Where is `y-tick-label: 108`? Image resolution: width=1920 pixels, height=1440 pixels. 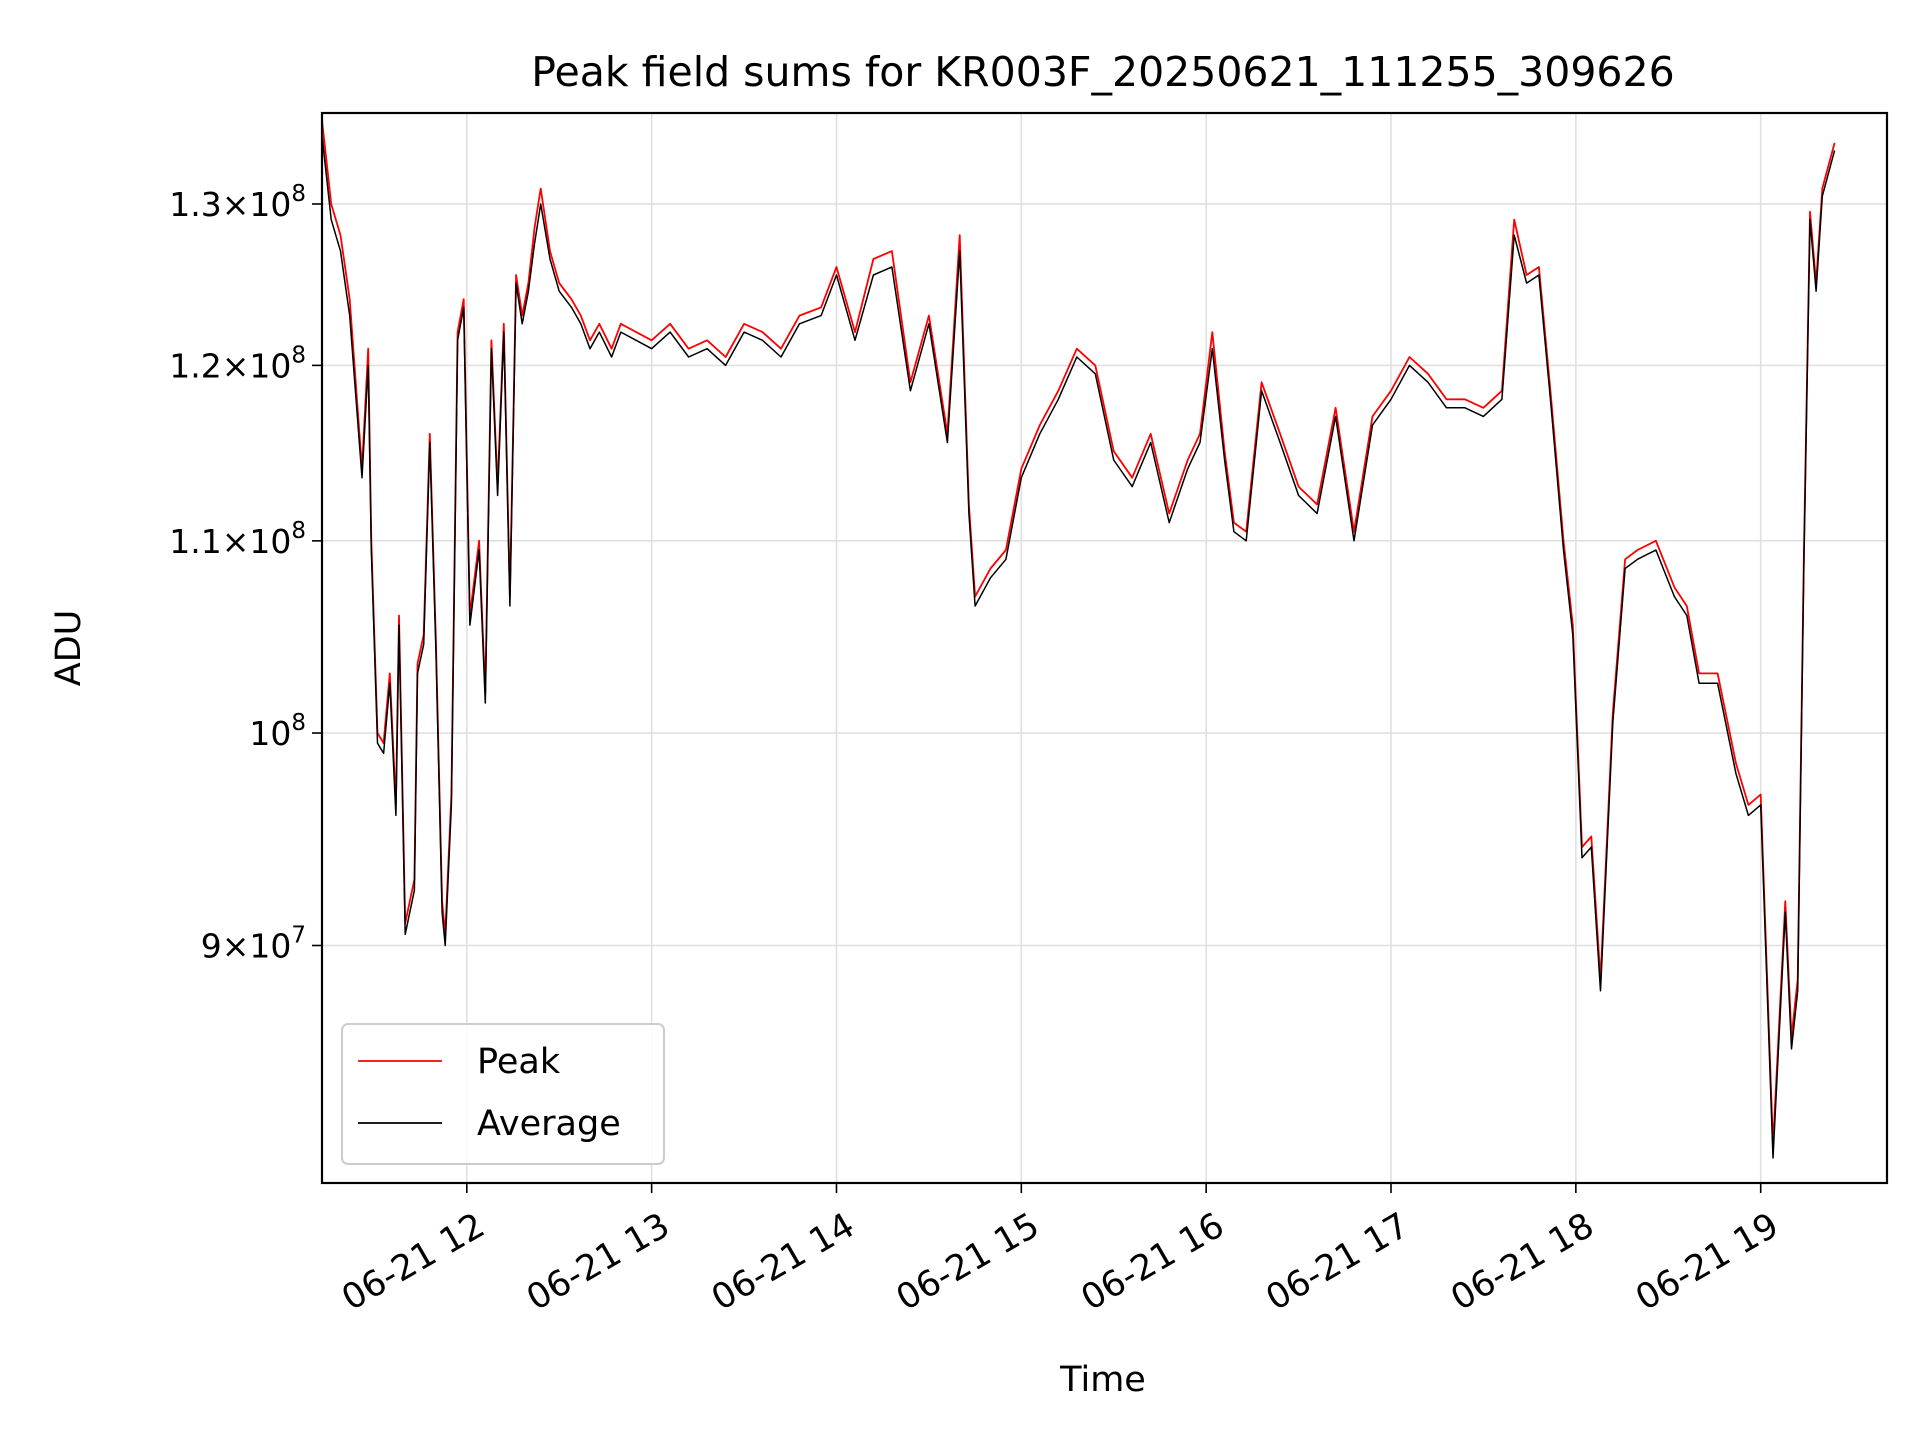
y-tick-label: 108 is located at coordinates (277, 731).